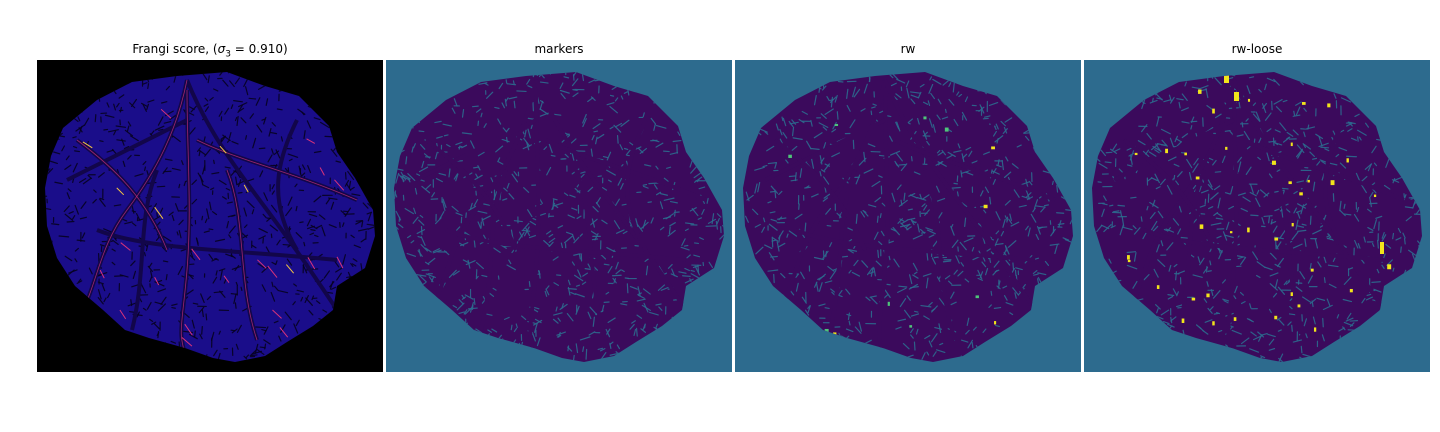  I want to click on panel-title-frangi: Frangi score, (σ3 = 0.910), so click(210, 51).